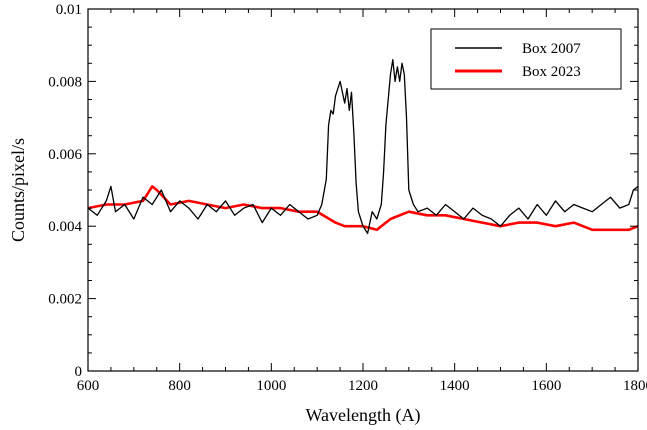 Image resolution: width=647 pixels, height=430 pixels. I want to click on legend-box, so click(526, 59).